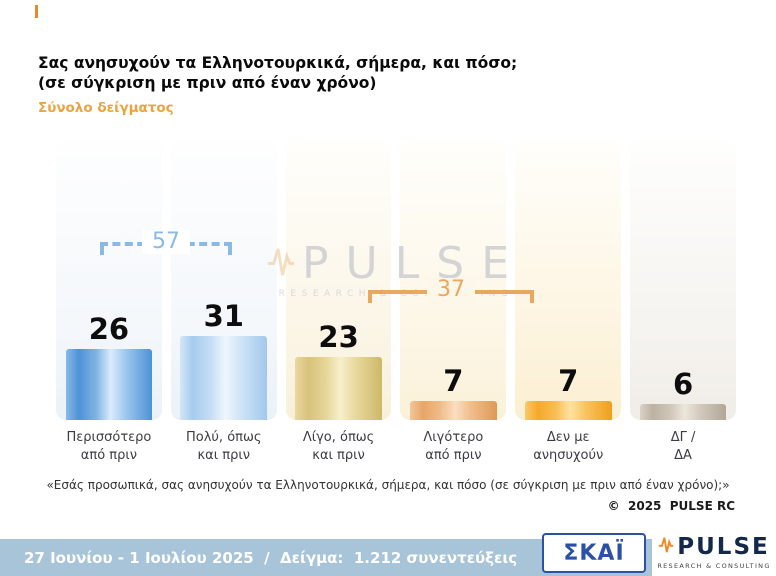 The width and height of the screenshot is (776, 576). Describe the element at coordinates (338, 280) in the screenshot. I see `column-panel: 23` at that location.